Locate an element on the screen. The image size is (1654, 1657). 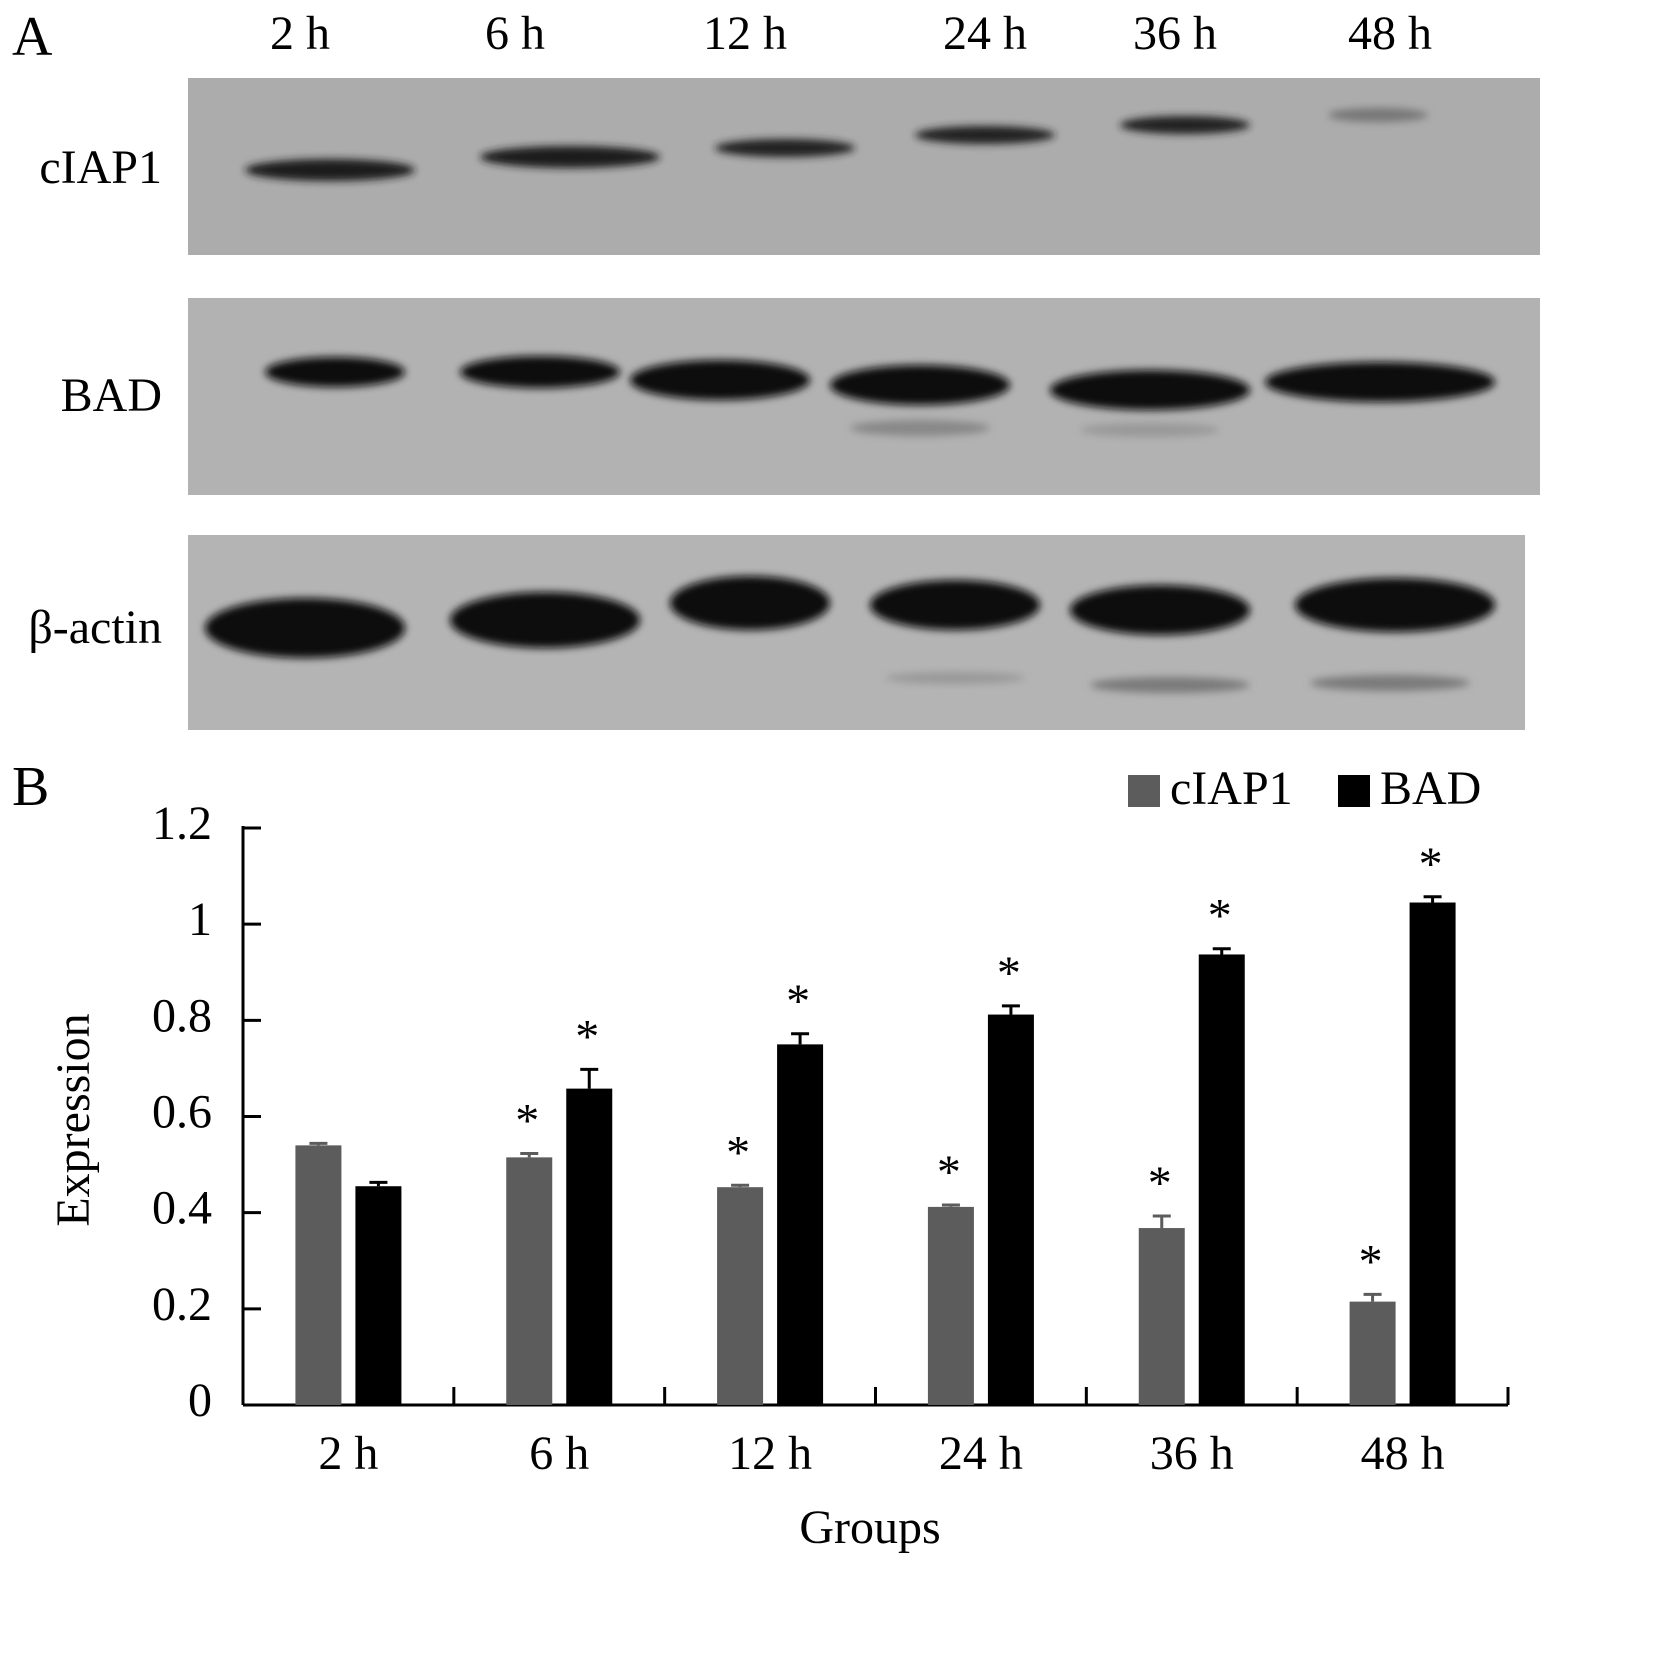
panel-label: A is located at coordinates (32, 37).